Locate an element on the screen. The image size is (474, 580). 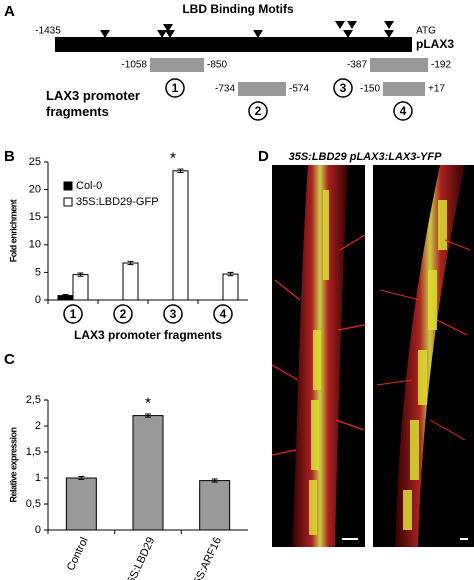
panel-label: B is located at coordinates (9, 156).